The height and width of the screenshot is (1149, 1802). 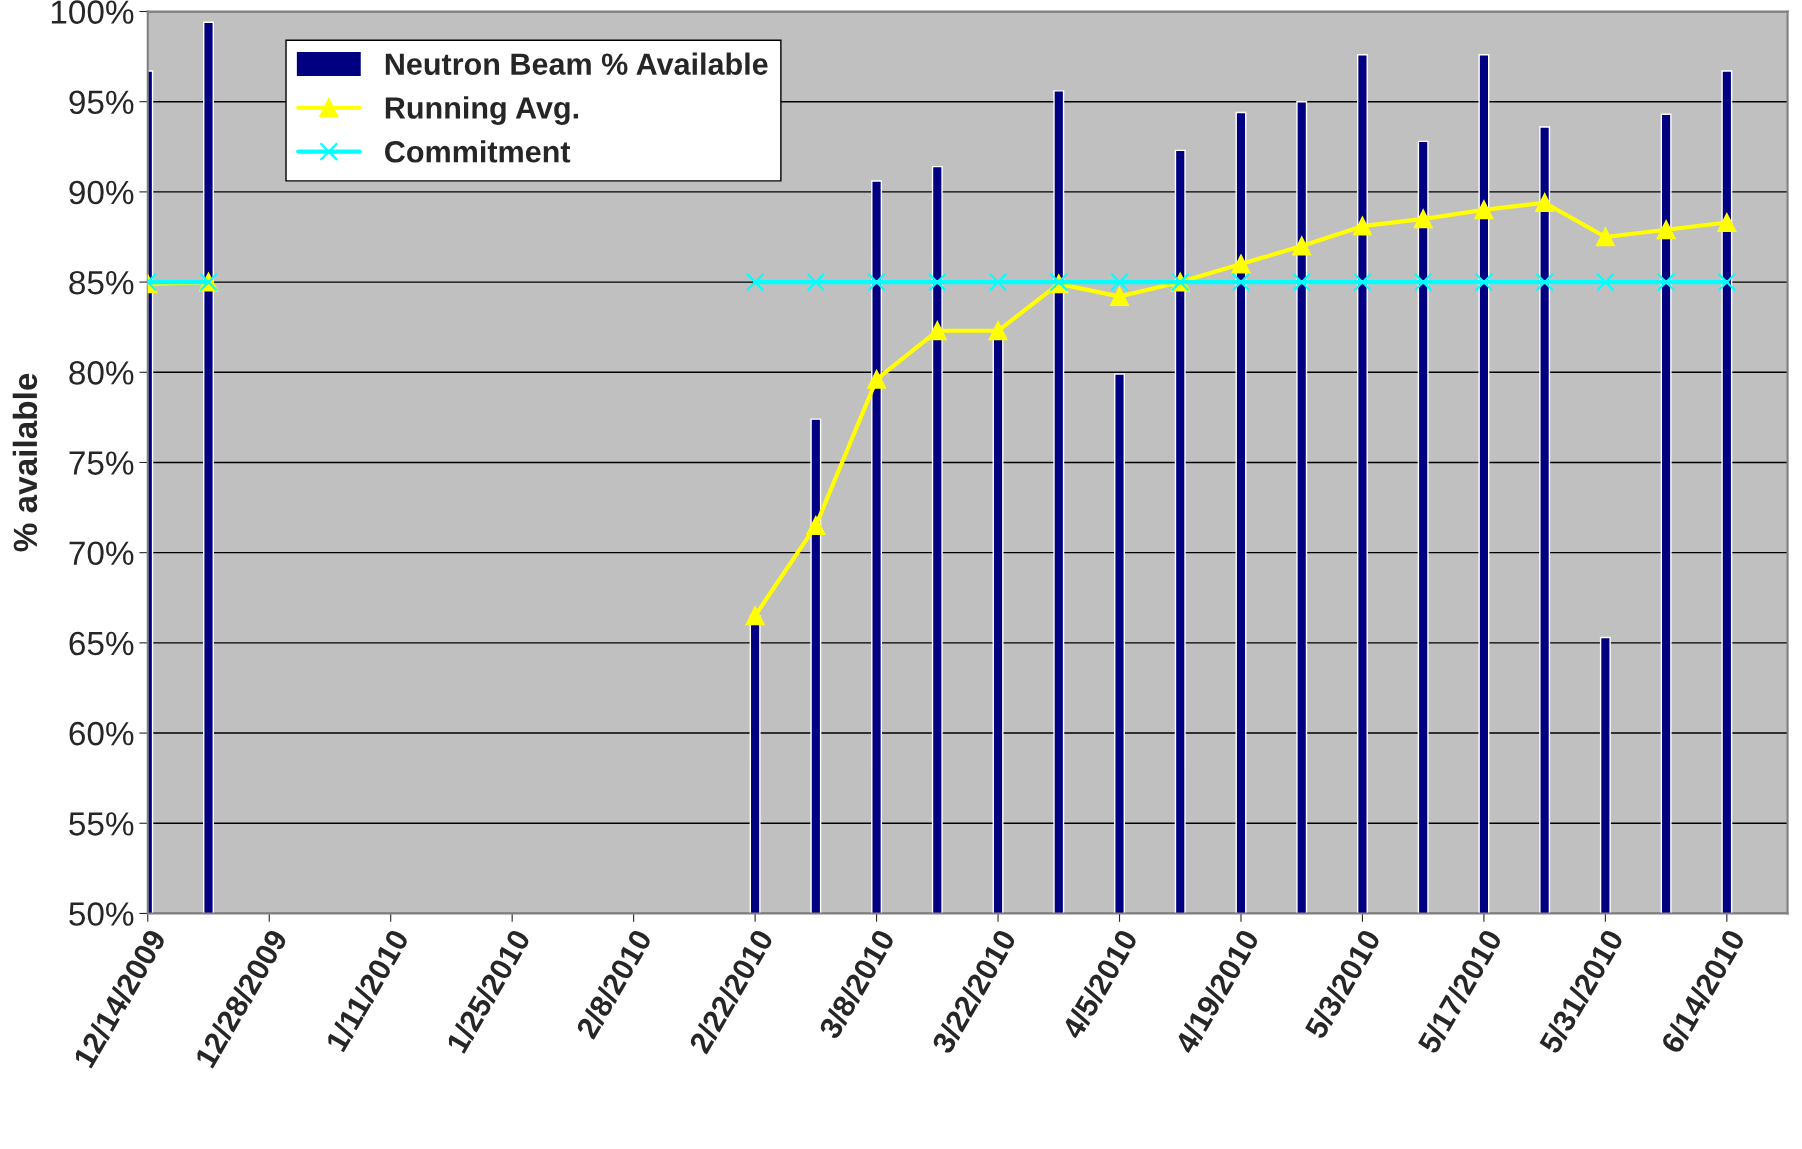 What do you see at coordinates (101, 643) in the screenshot?
I see `y-tick-label: 65%` at bounding box center [101, 643].